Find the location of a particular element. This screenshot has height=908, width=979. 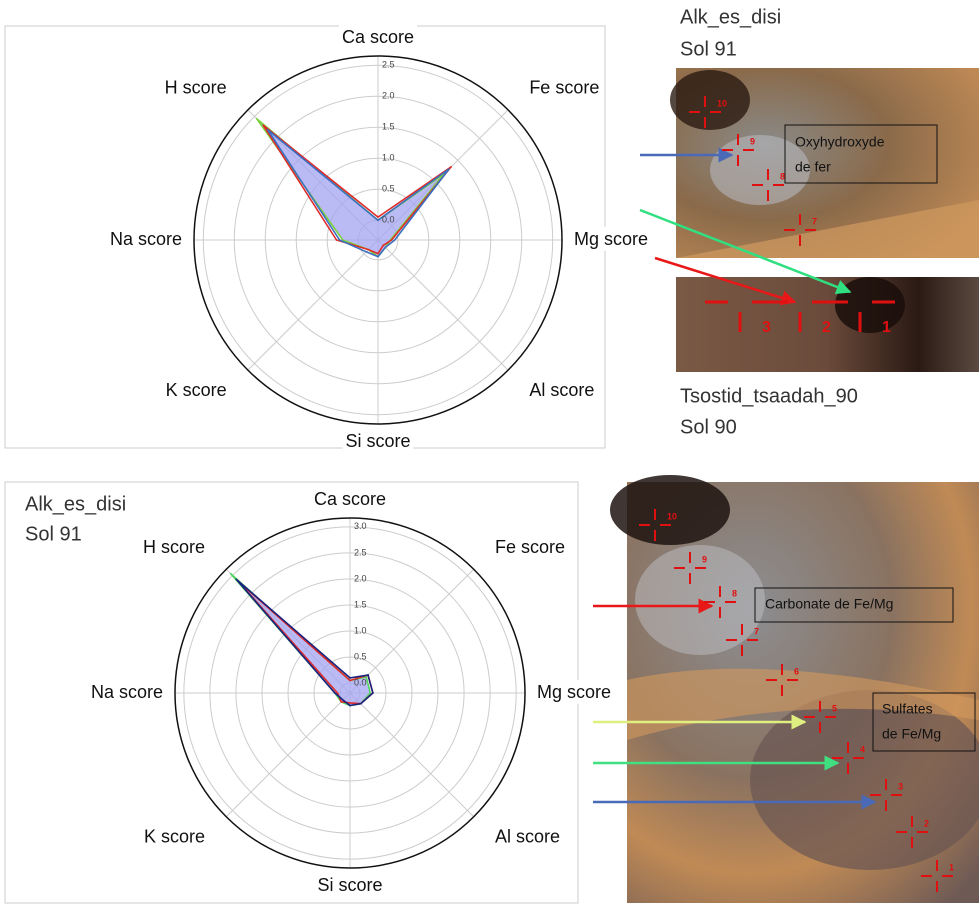

marker-number: 1 is located at coordinates (951, 867).